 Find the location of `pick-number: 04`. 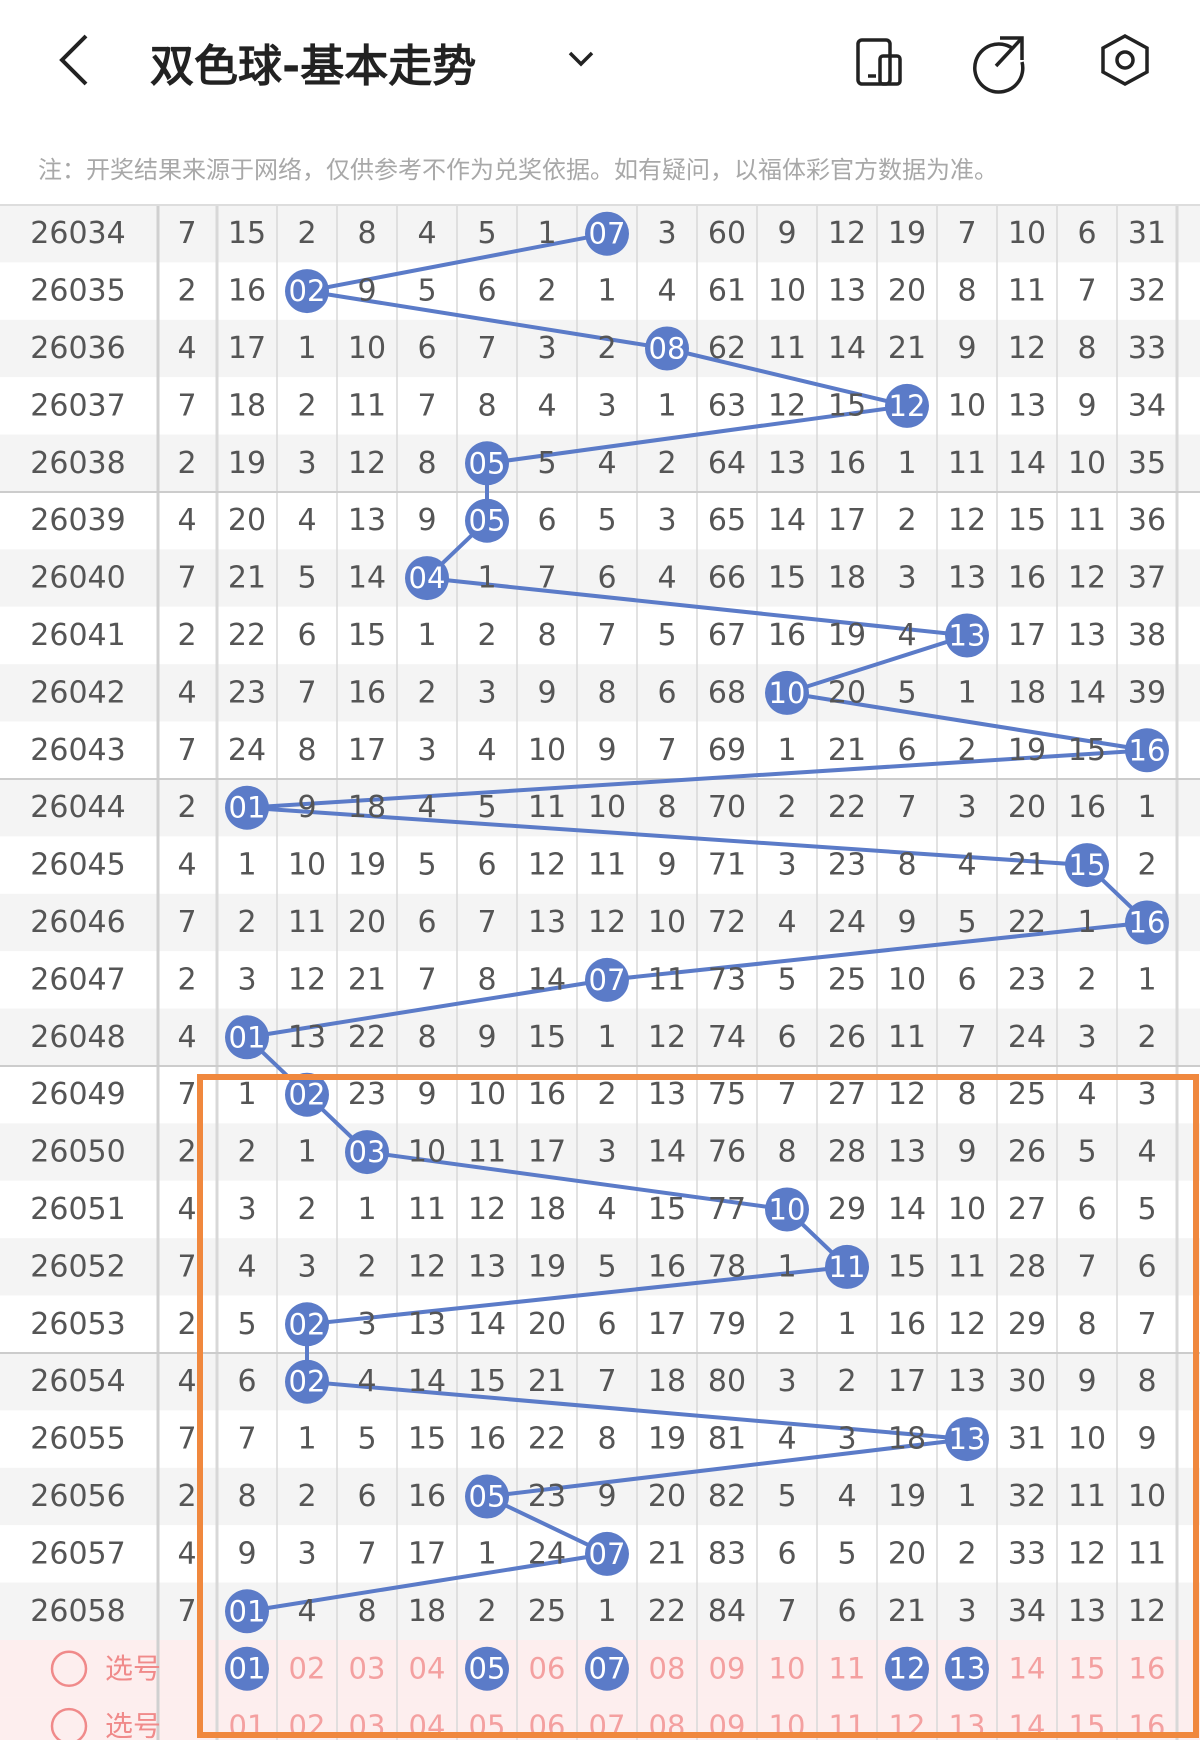

pick-number: 04 is located at coordinates (427, 1669).